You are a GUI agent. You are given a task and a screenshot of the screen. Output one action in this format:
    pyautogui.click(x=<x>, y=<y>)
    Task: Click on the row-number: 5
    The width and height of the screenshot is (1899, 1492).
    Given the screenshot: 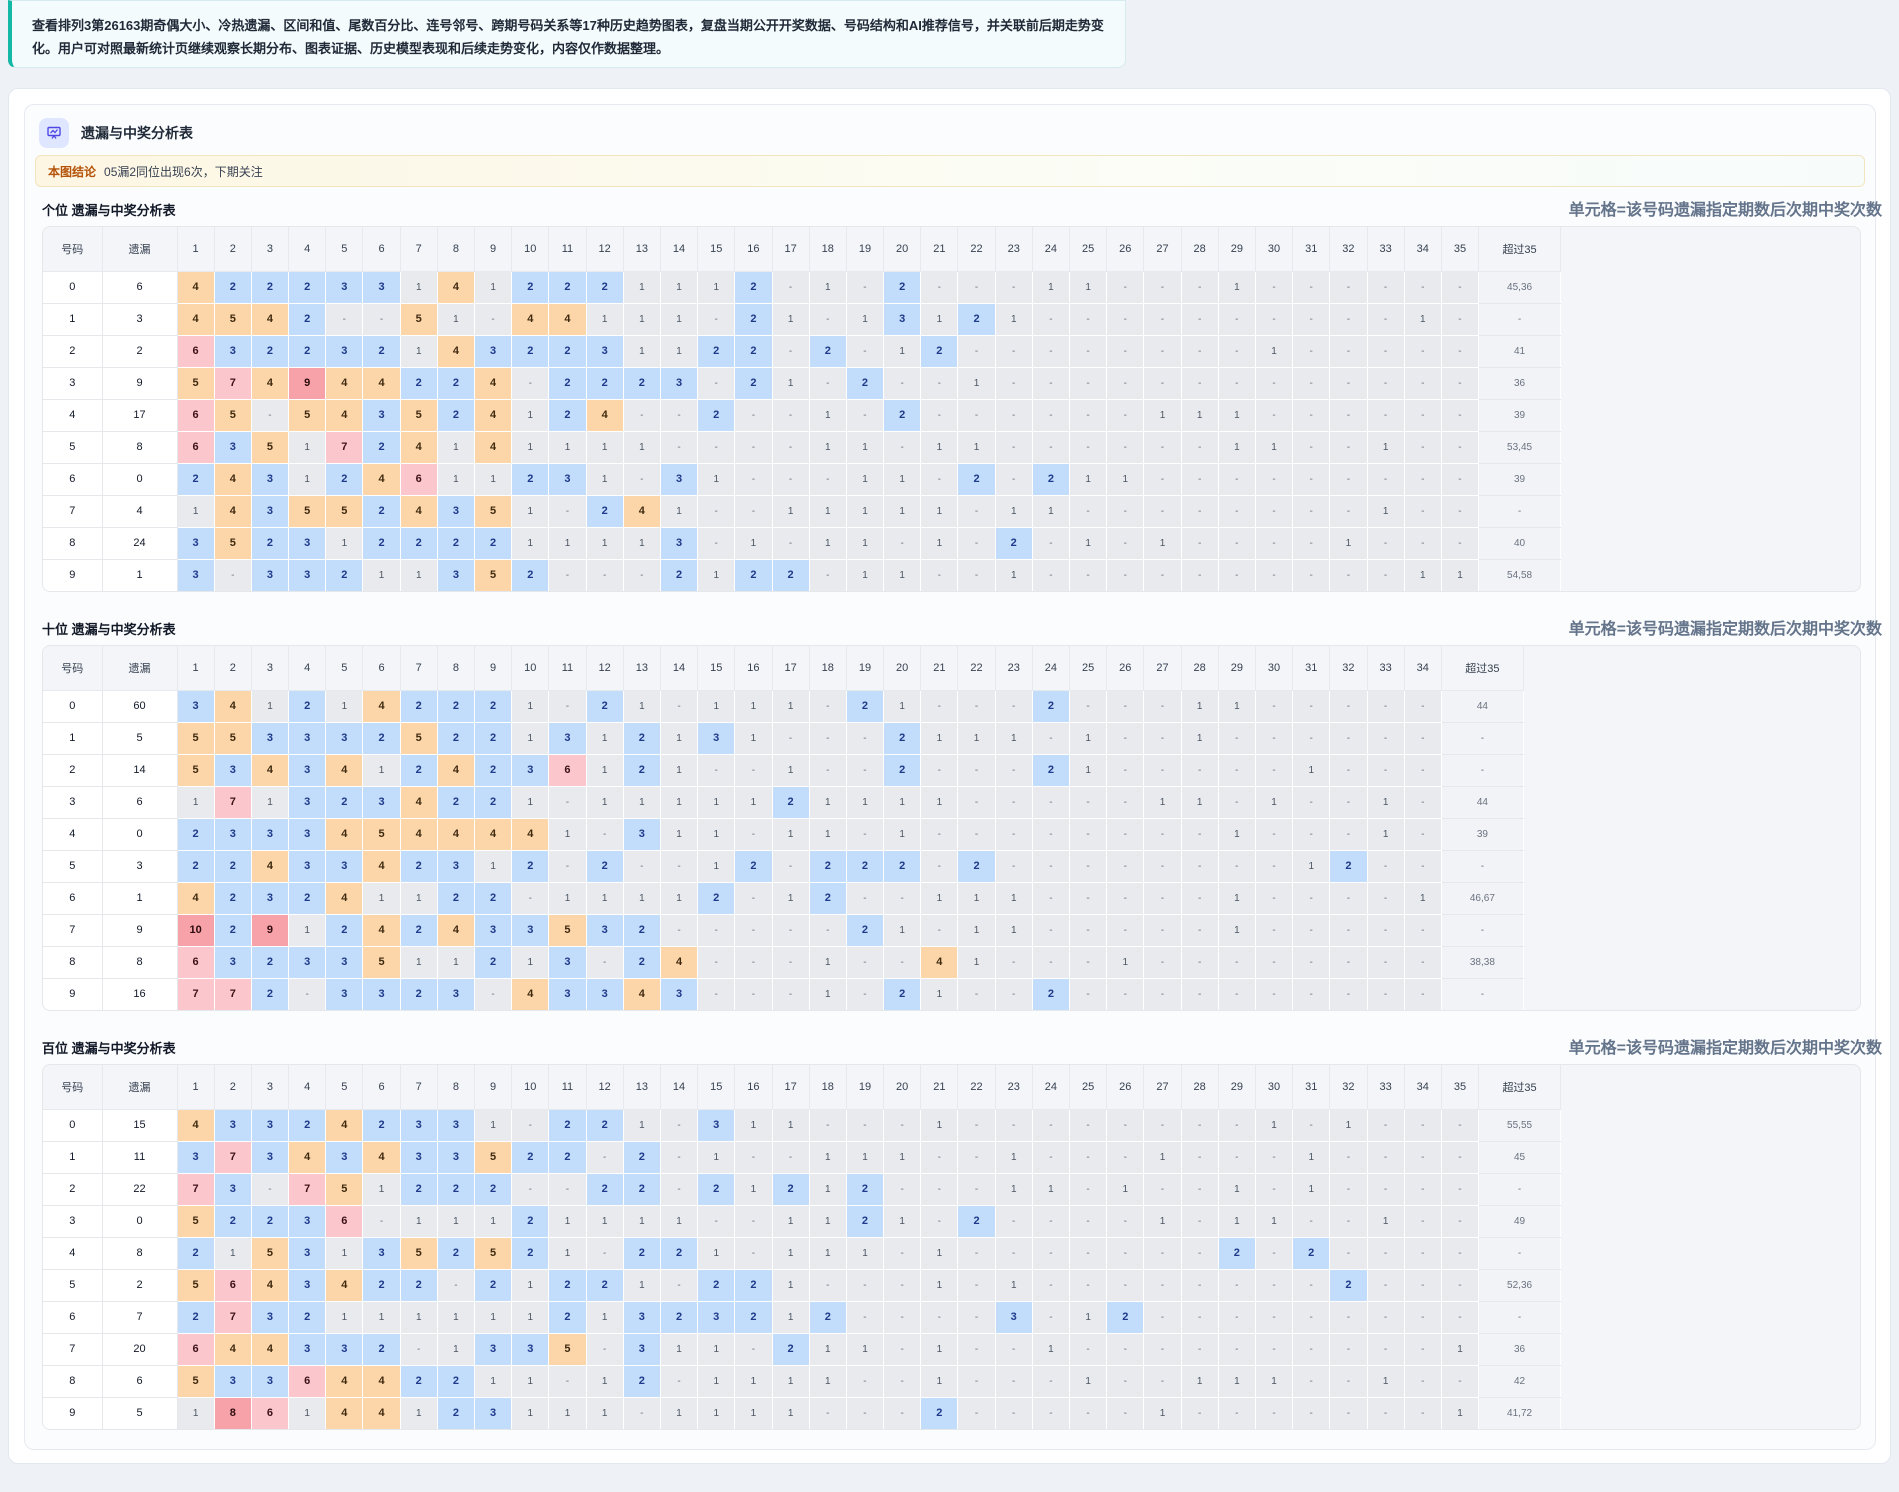 What is the action you would take?
    pyautogui.click(x=73, y=866)
    